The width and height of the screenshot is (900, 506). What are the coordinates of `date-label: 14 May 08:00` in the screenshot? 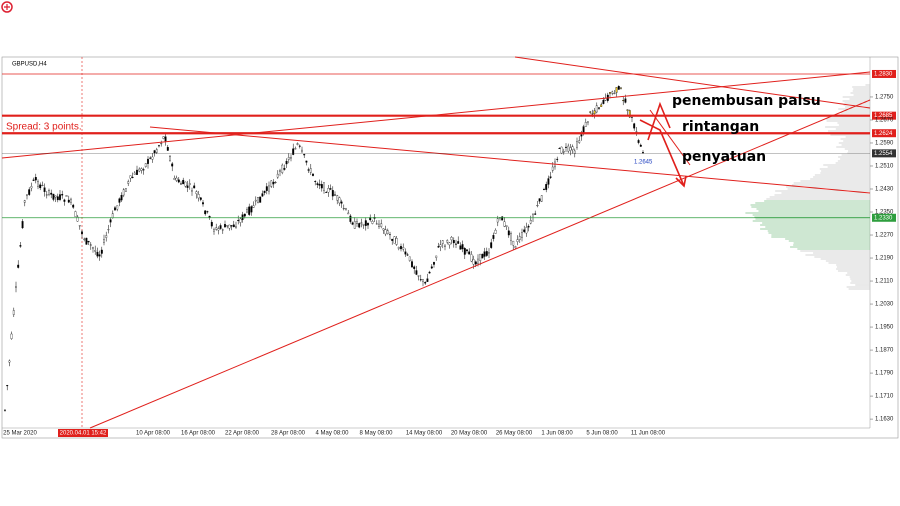 It's located at (424, 434).